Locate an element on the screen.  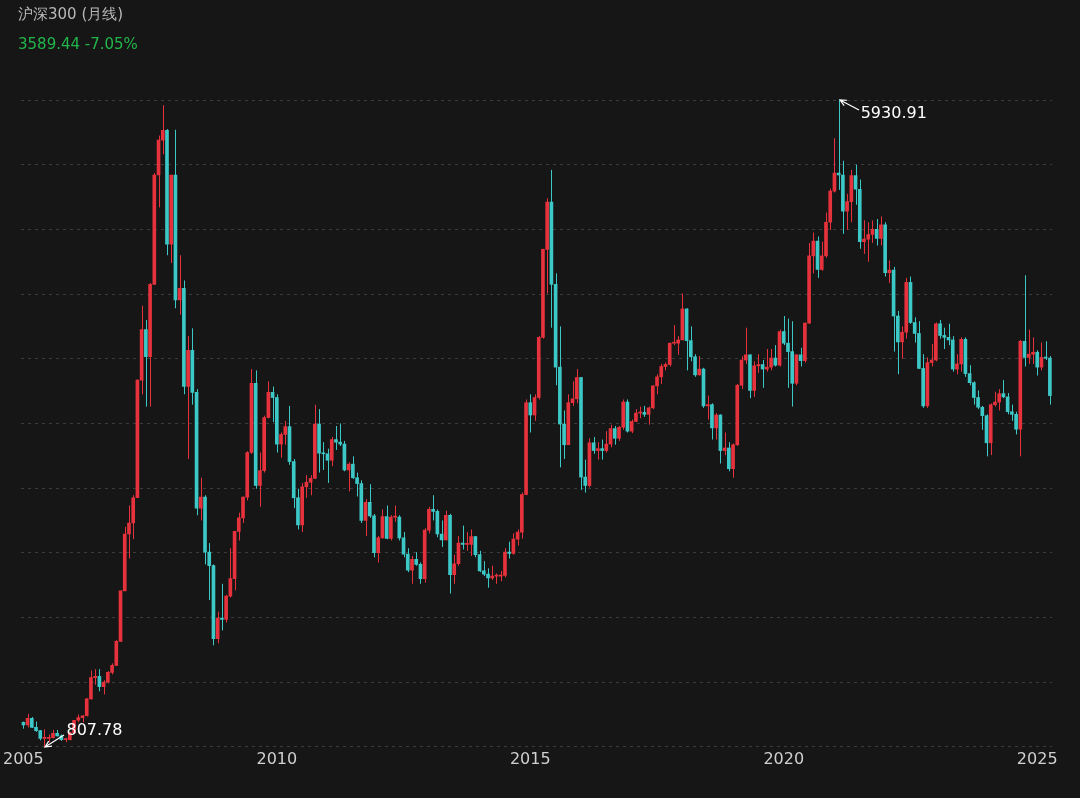
chart-subtitle: 3589.44 -7.05% is located at coordinates (78, 44).